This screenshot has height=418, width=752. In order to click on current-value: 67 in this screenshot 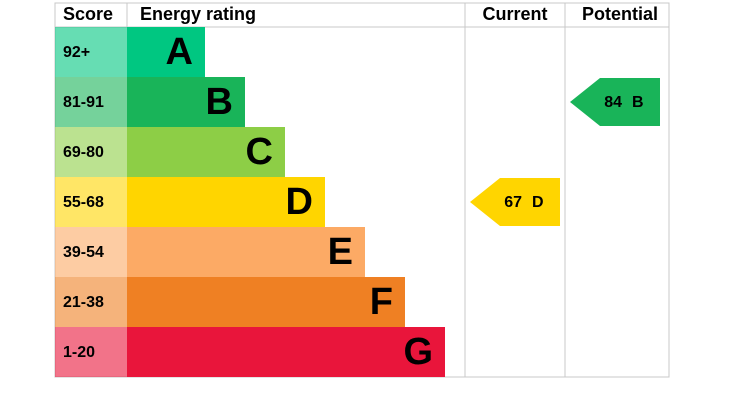, I will do `click(513, 202)`.